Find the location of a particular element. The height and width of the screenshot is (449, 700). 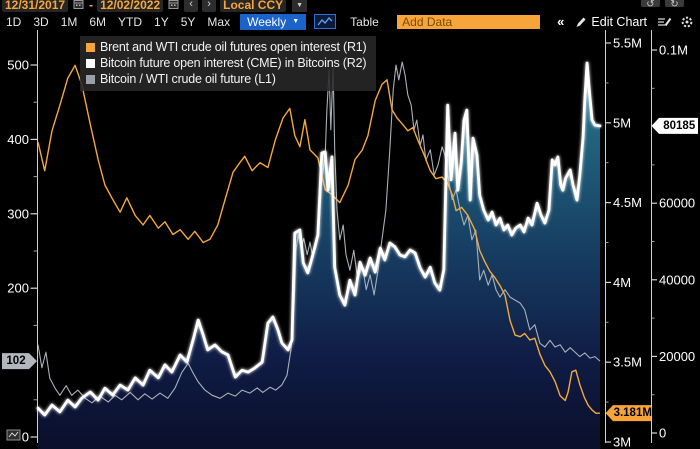

period-button-6m: 6M is located at coordinates (98, 21).